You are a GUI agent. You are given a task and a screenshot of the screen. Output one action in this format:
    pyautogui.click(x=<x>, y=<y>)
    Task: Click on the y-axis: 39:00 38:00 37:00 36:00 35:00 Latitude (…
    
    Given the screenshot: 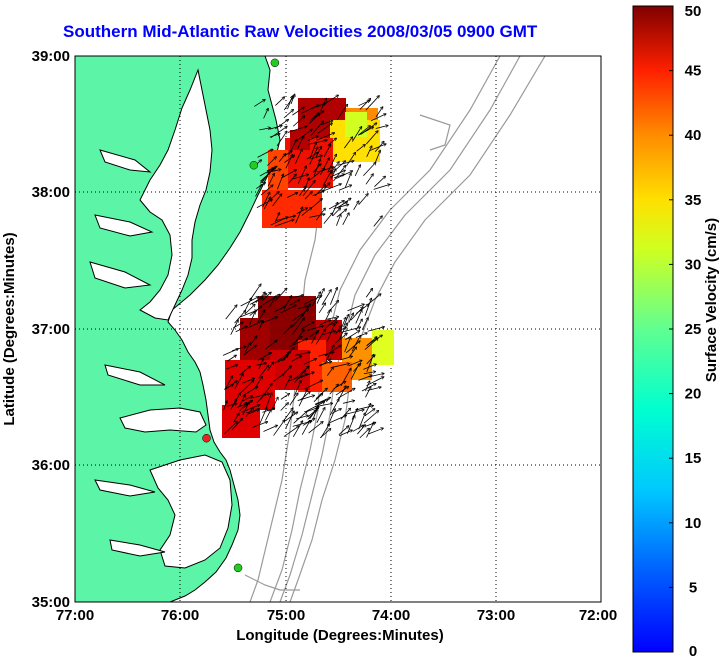 What is the action you would take?
    pyautogui.click(x=35, y=329)
    